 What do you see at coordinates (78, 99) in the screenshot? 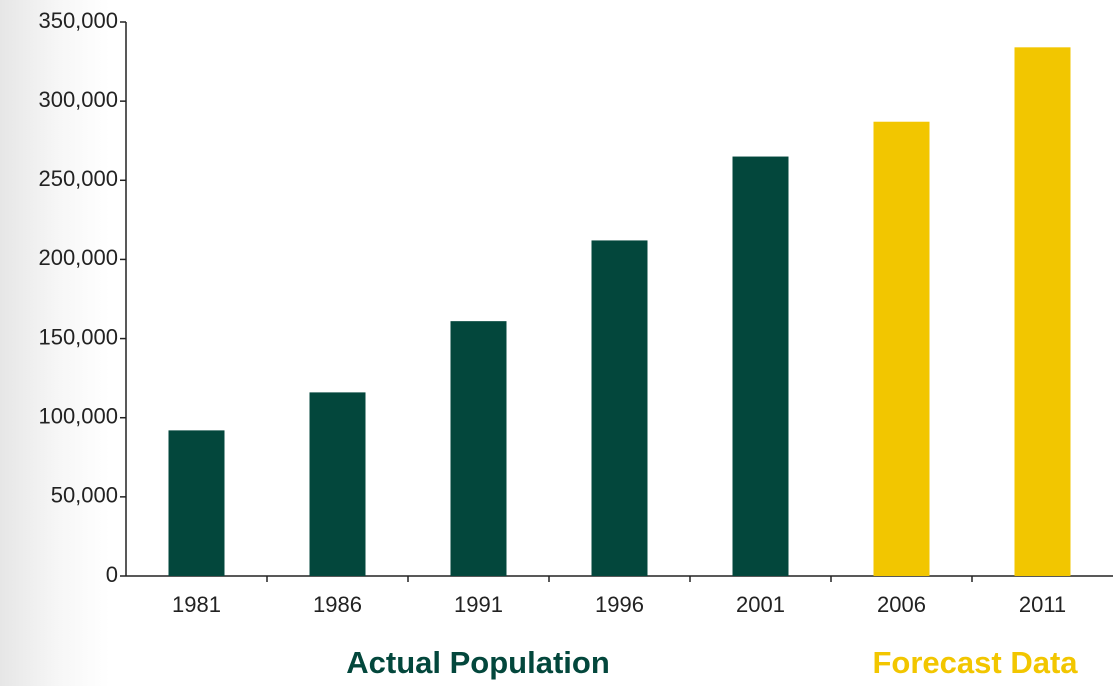
I see `y-tick-label: 300,000` at bounding box center [78, 99].